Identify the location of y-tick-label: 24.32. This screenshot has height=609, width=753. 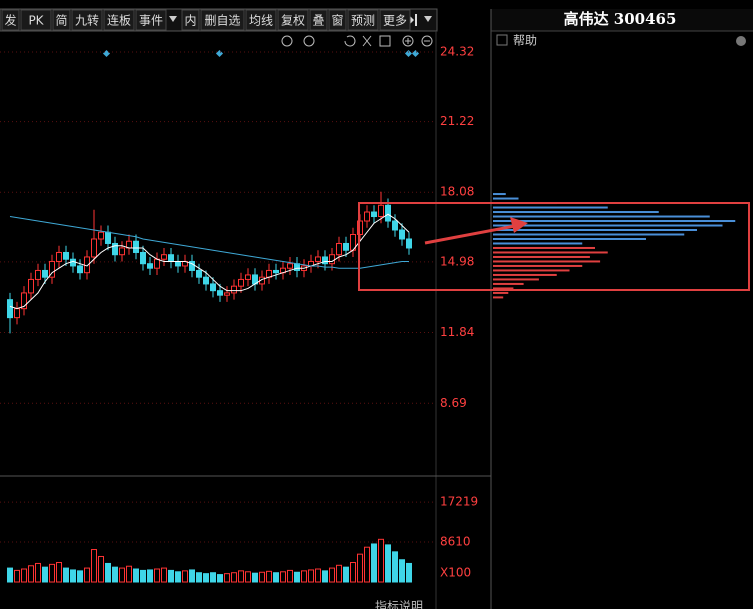
(457, 52).